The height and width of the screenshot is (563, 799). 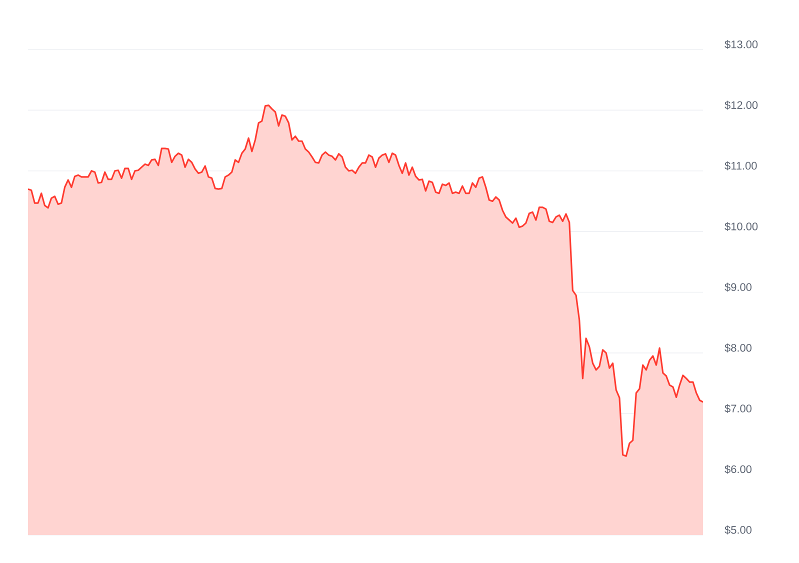 I want to click on y-tick-label: $7.00, so click(x=738, y=409).